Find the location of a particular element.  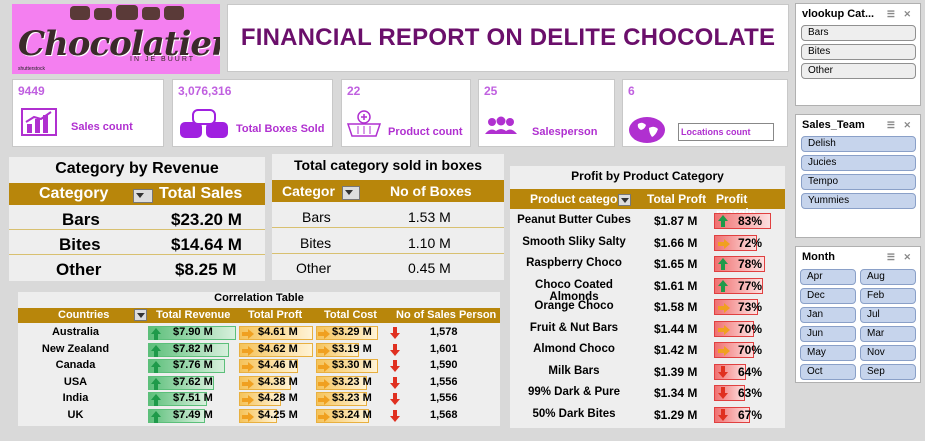

kpi-value: 22 is located at coordinates (354, 91).